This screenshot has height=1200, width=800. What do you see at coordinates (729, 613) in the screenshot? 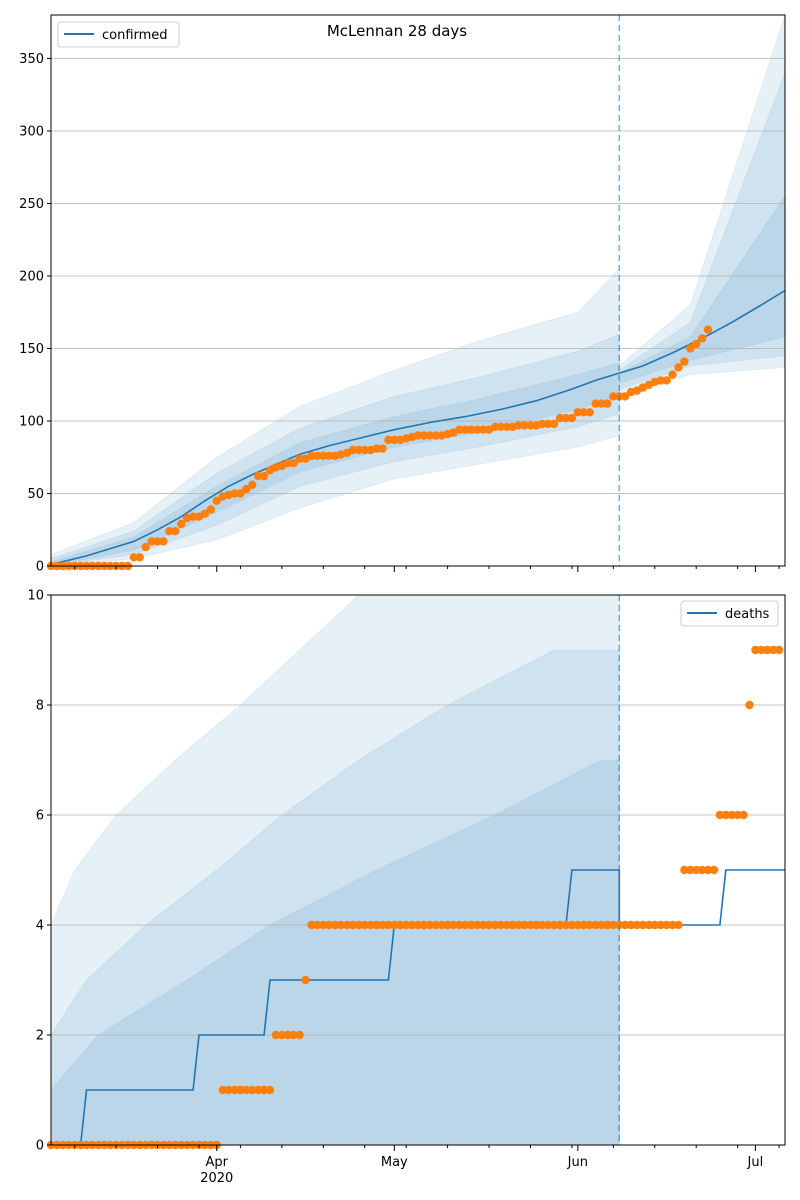
I see `deaths-legend: deaths` at bounding box center [729, 613].